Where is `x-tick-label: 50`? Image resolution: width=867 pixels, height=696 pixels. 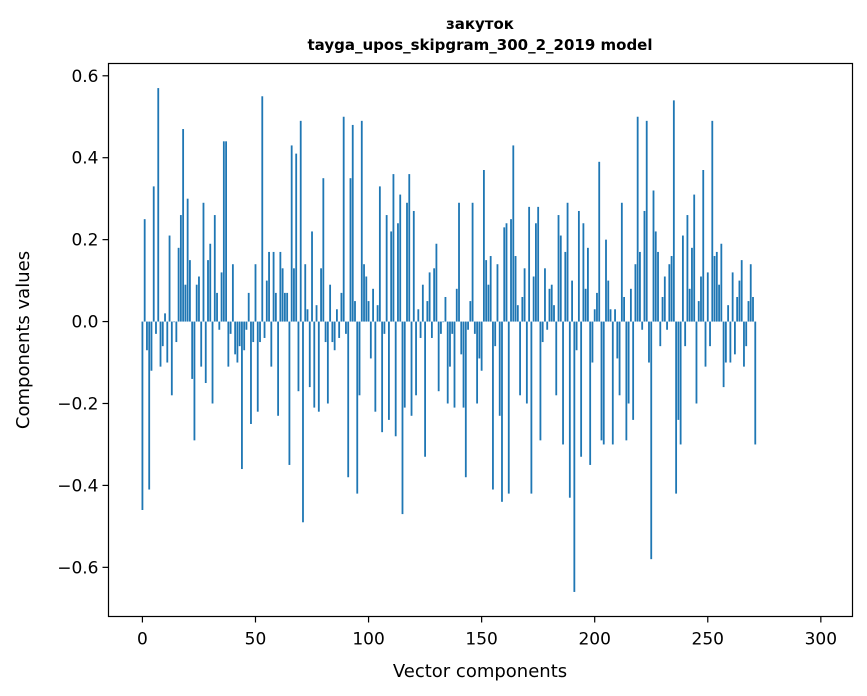
x-tick-label: 50 is located at coordinates (256, 640).